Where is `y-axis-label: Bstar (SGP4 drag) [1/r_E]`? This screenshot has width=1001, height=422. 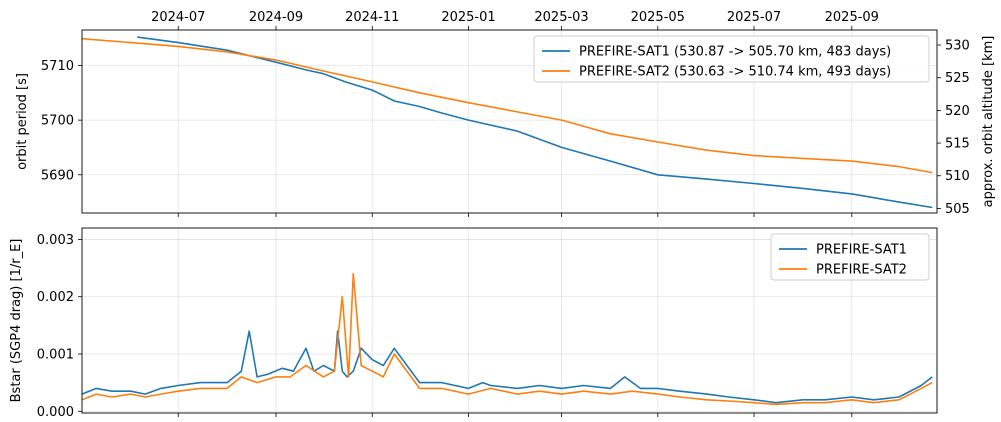
y-axis-label: Bstar (SGP4 drag) [1/r_E] is located at coordinates (16, 321).